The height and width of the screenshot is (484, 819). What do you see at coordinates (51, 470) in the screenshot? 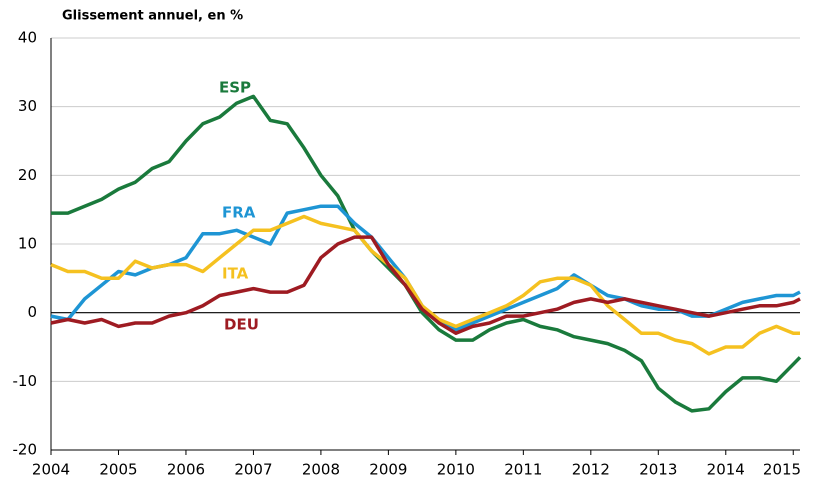
I see `x-tick-label: 2004` at bounding box center [51, 470].